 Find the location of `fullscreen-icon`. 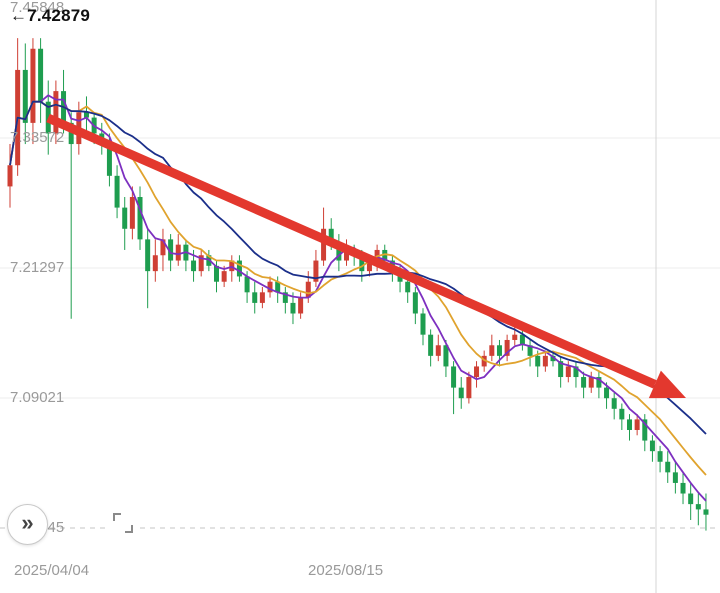

fullscreen-icon is located at coordinates (123, 523).